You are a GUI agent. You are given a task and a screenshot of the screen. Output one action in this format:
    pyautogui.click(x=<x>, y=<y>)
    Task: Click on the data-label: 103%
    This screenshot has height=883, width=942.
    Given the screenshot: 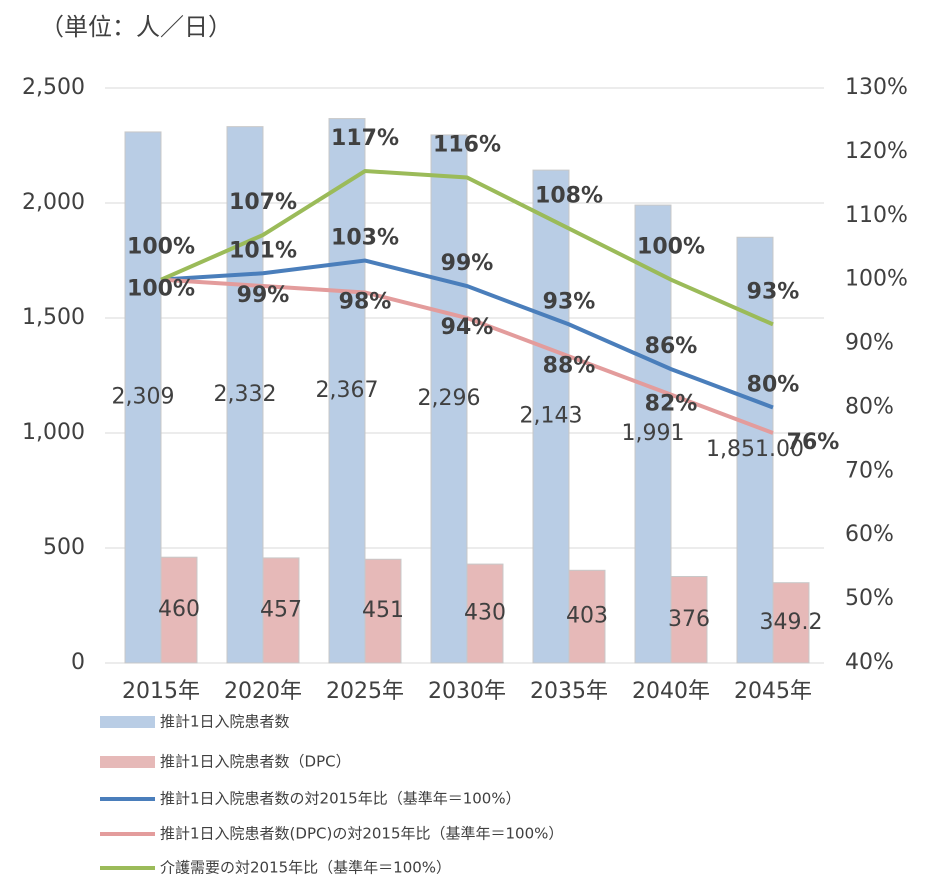 What is the action you would take?
    pyautogui.click(x=365, y=238)
    